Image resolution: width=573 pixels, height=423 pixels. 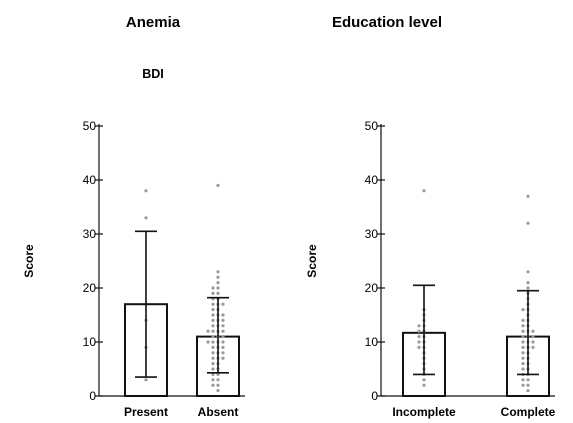 What do you see at coordinates (153, 22) in the screenshot?
I see `anemia-title: Anemia` at bounding box center [153, 22].